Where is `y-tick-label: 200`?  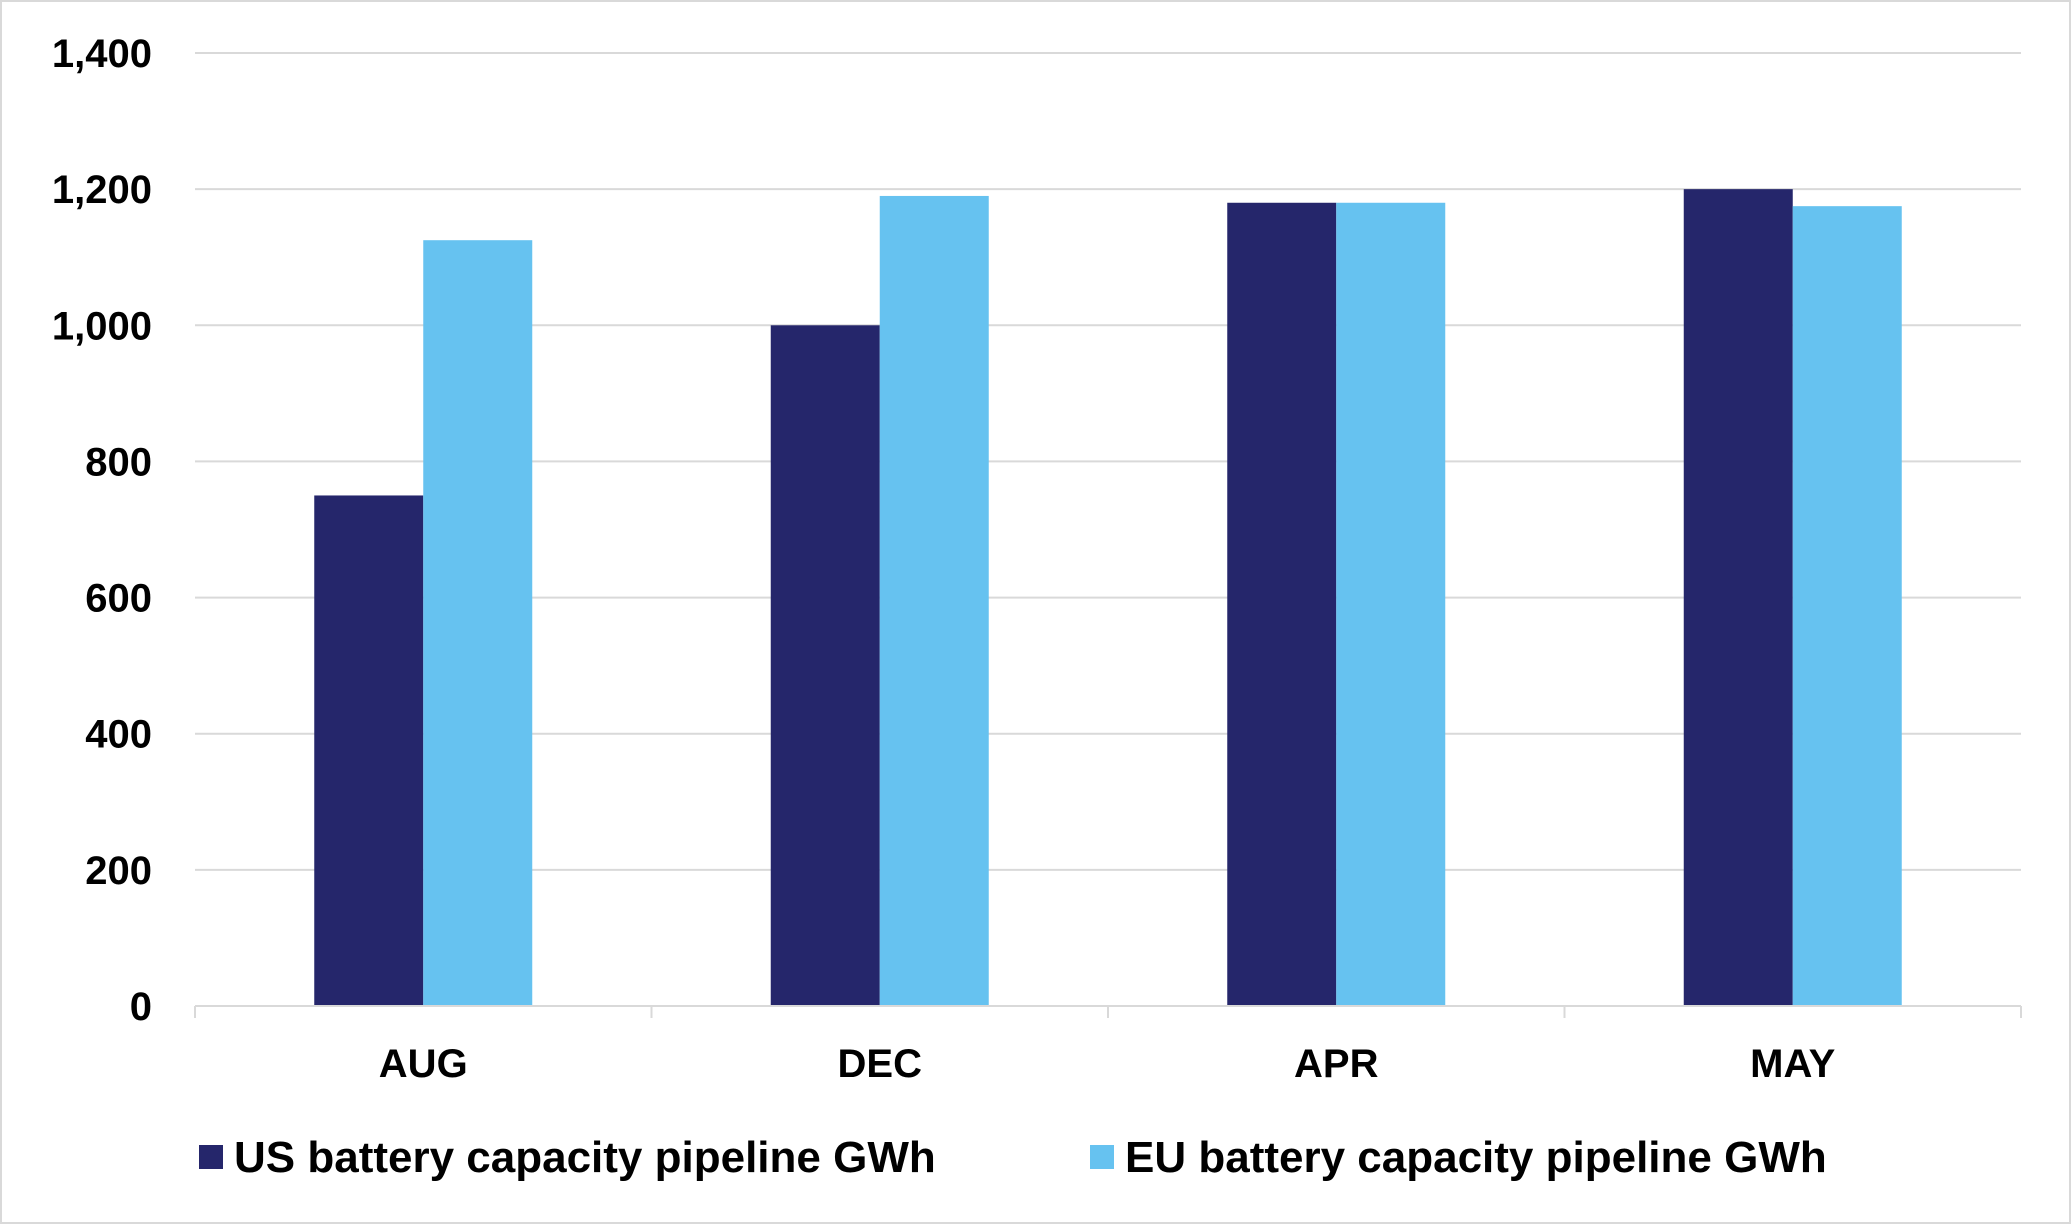
y-tick-label: 200 is located at coordinates (118, 871).